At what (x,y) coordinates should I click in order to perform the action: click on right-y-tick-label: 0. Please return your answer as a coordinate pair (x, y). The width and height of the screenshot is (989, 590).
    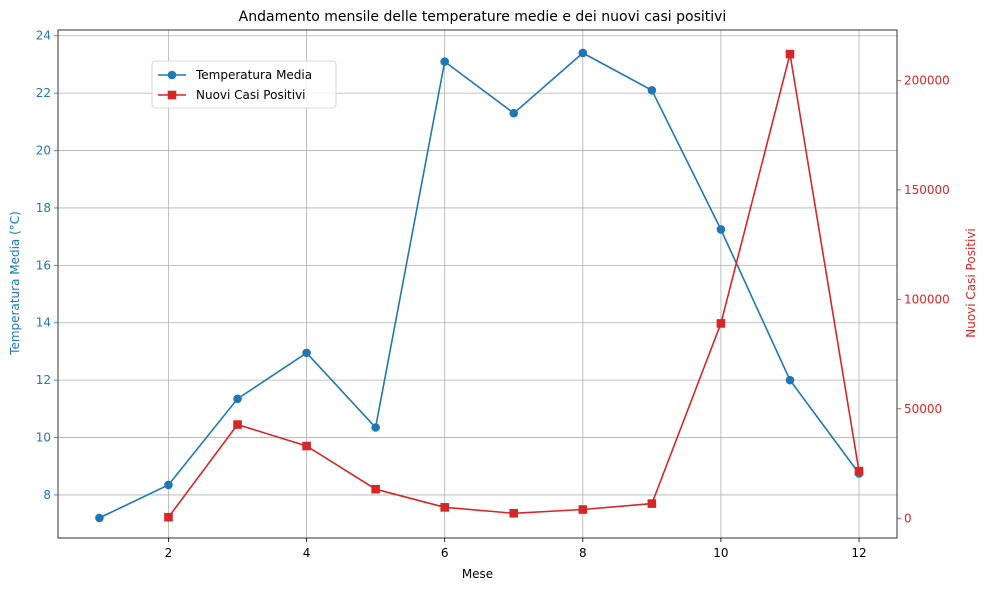
    Looking at the image, I should click on (908, 518).